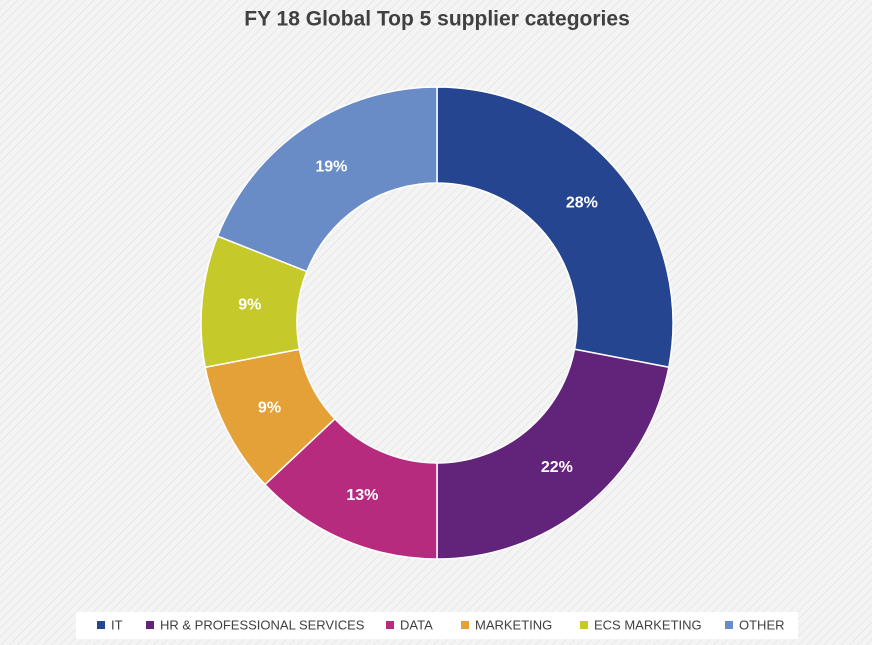 This screenshot has height=645, width=872. What do you see at coordinates (117, 624) in the screenshot?
I see `legend-label: IT` at bounding box center [117, 624].